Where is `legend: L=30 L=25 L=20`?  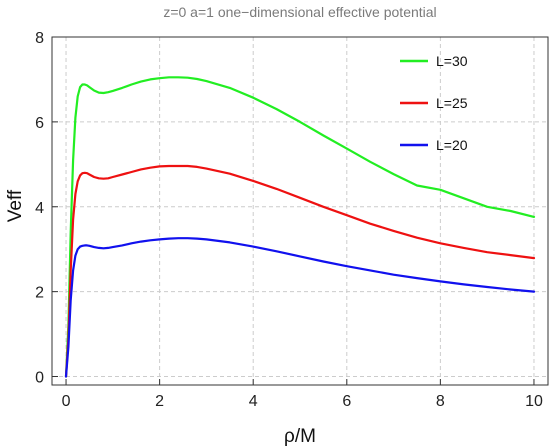
legend: L=30 L=25 L=20 is located at coordinates (434, 103).